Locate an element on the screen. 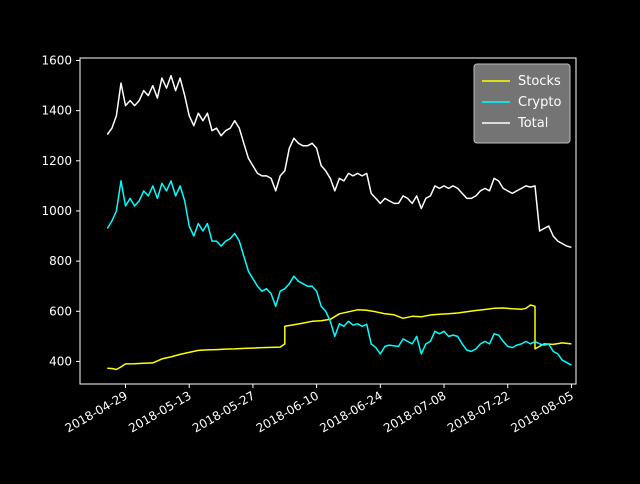  y-tick-label: 1000 is located at coordinates (56, 211).